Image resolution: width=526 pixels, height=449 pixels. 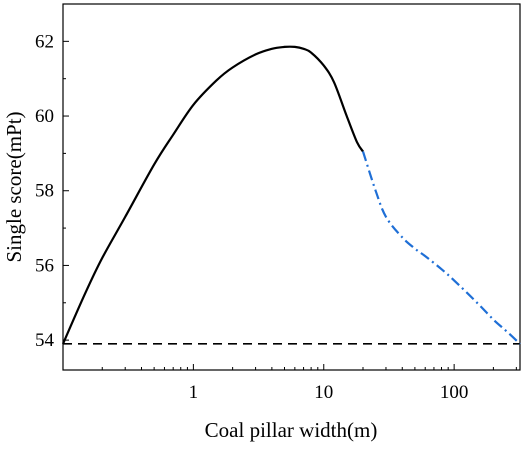 What do you see at coordinates (44, 191) in the screenshot?
I see `y-tick-label: 58` at bounding box center [44, 191].